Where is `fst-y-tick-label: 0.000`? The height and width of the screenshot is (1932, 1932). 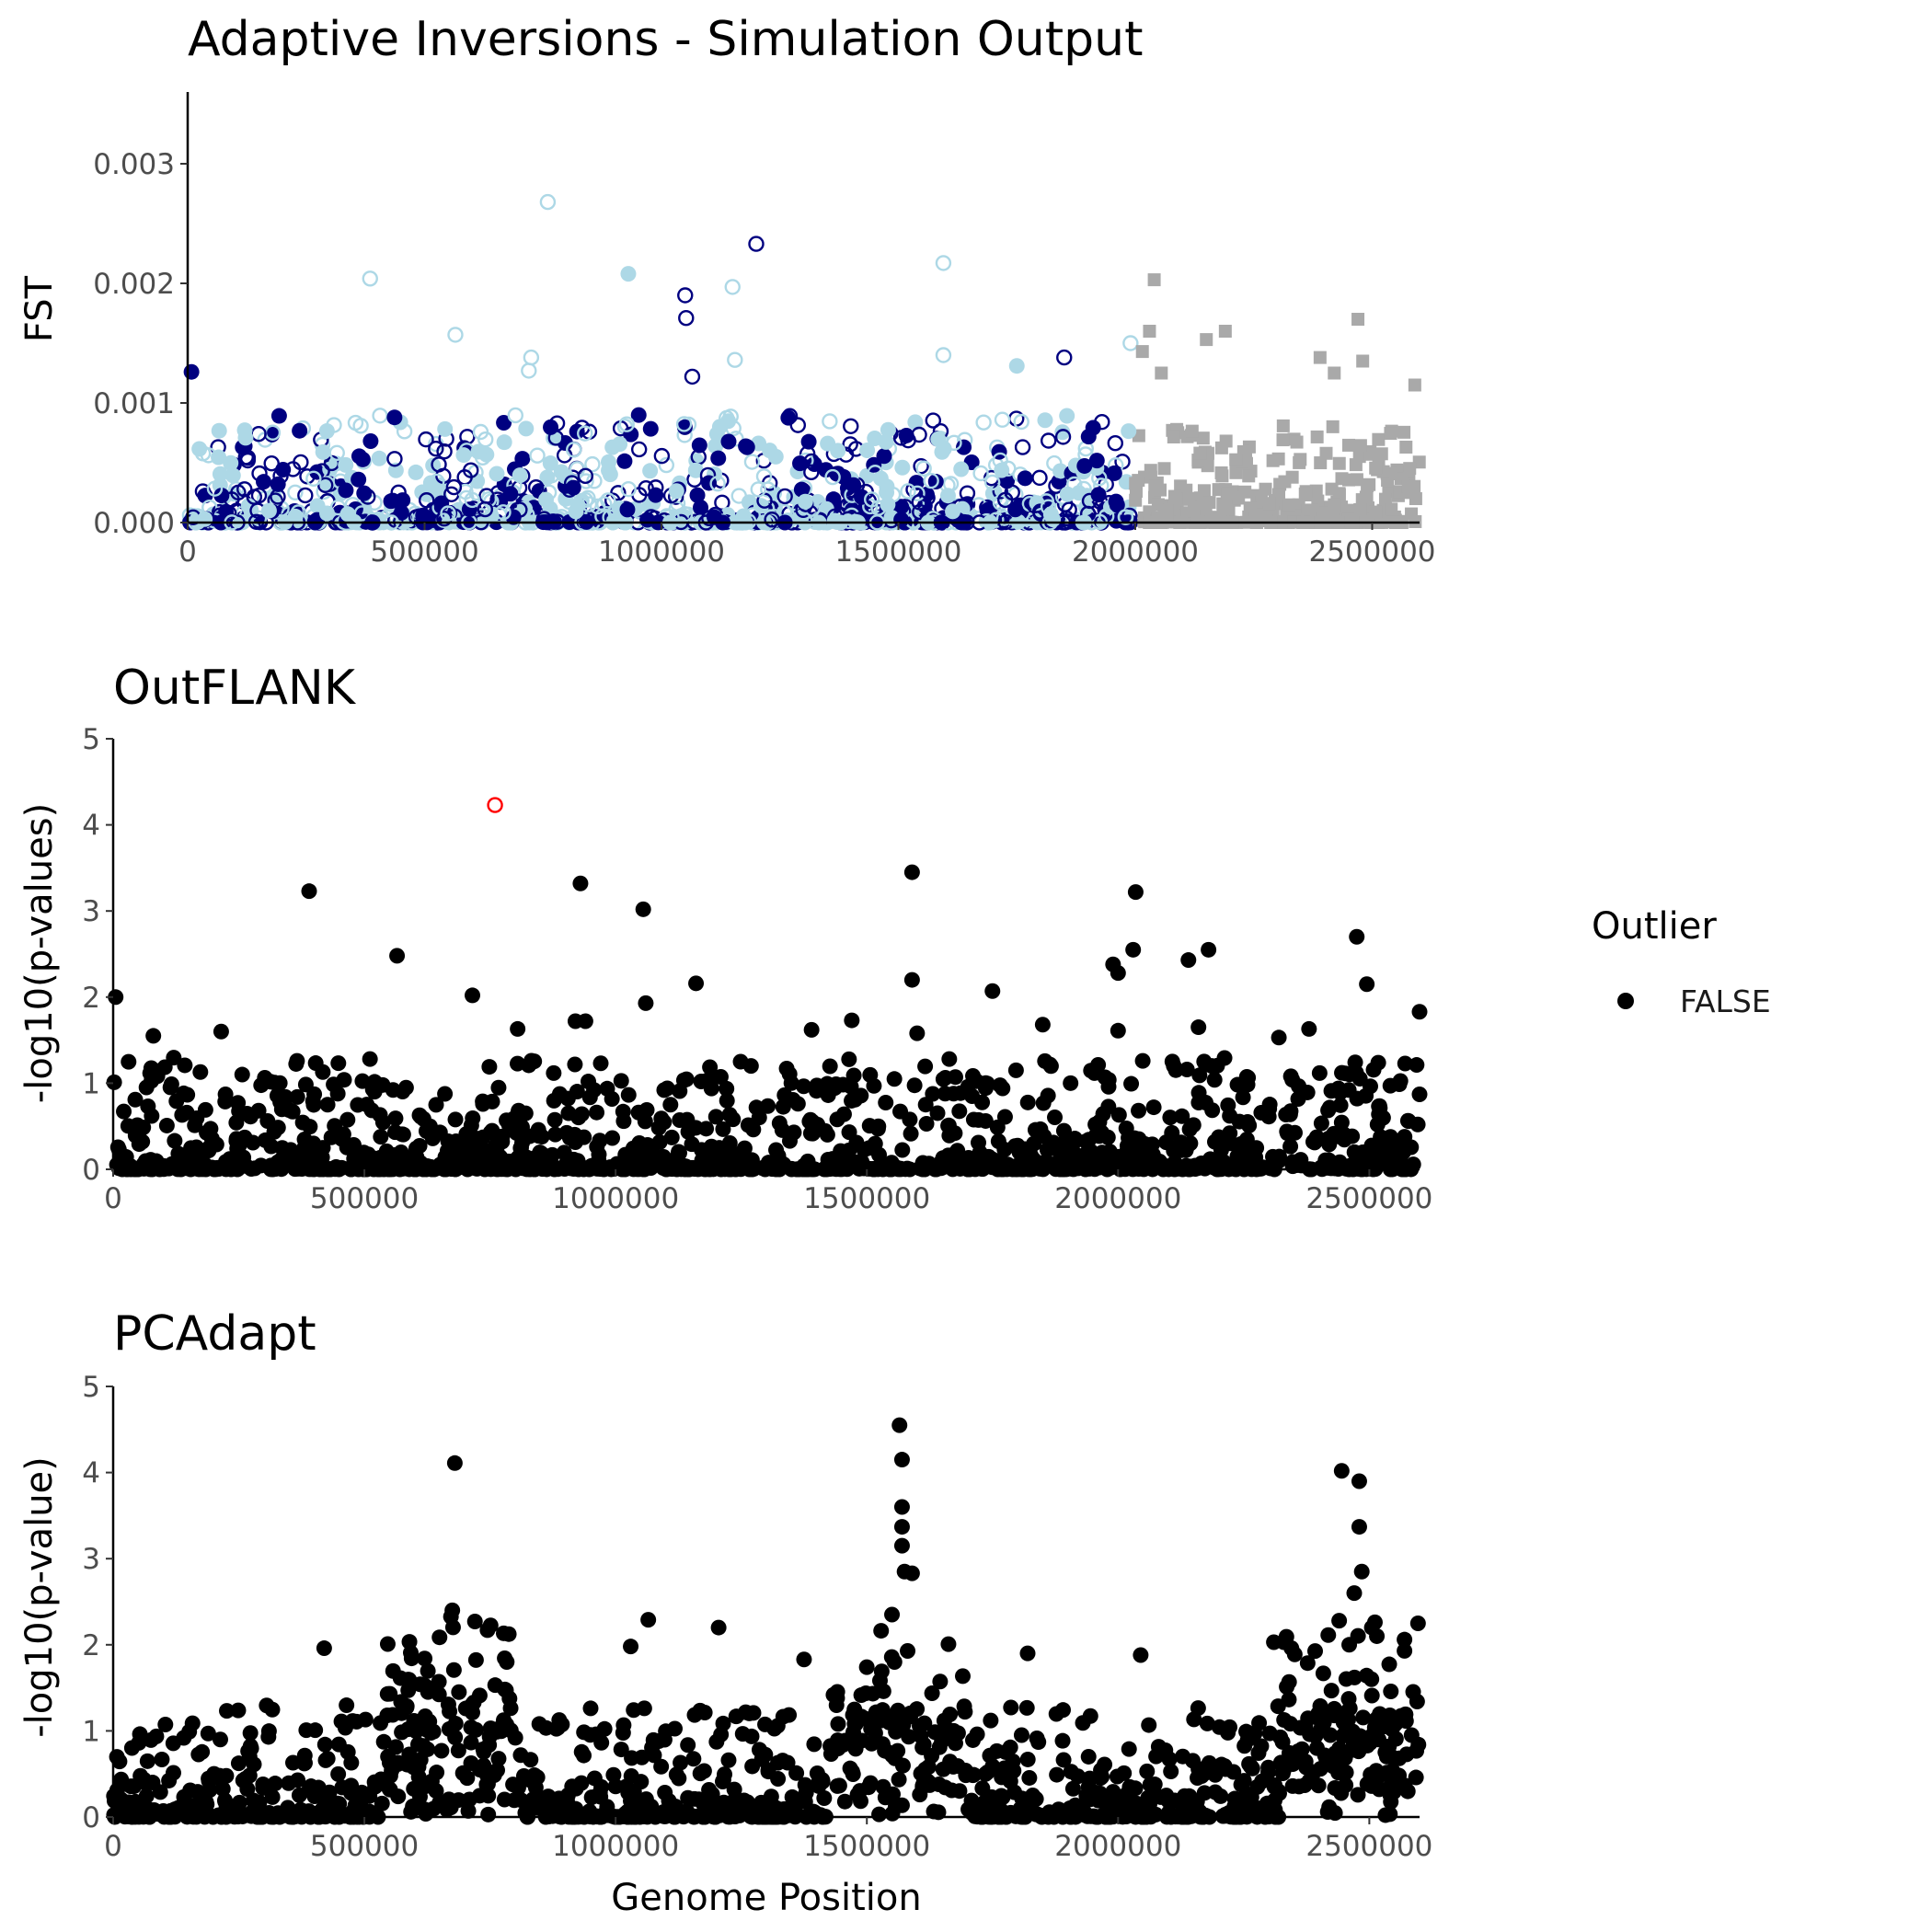
fst-y-tick-label: 0.000 is located at coordinates (134, 523).